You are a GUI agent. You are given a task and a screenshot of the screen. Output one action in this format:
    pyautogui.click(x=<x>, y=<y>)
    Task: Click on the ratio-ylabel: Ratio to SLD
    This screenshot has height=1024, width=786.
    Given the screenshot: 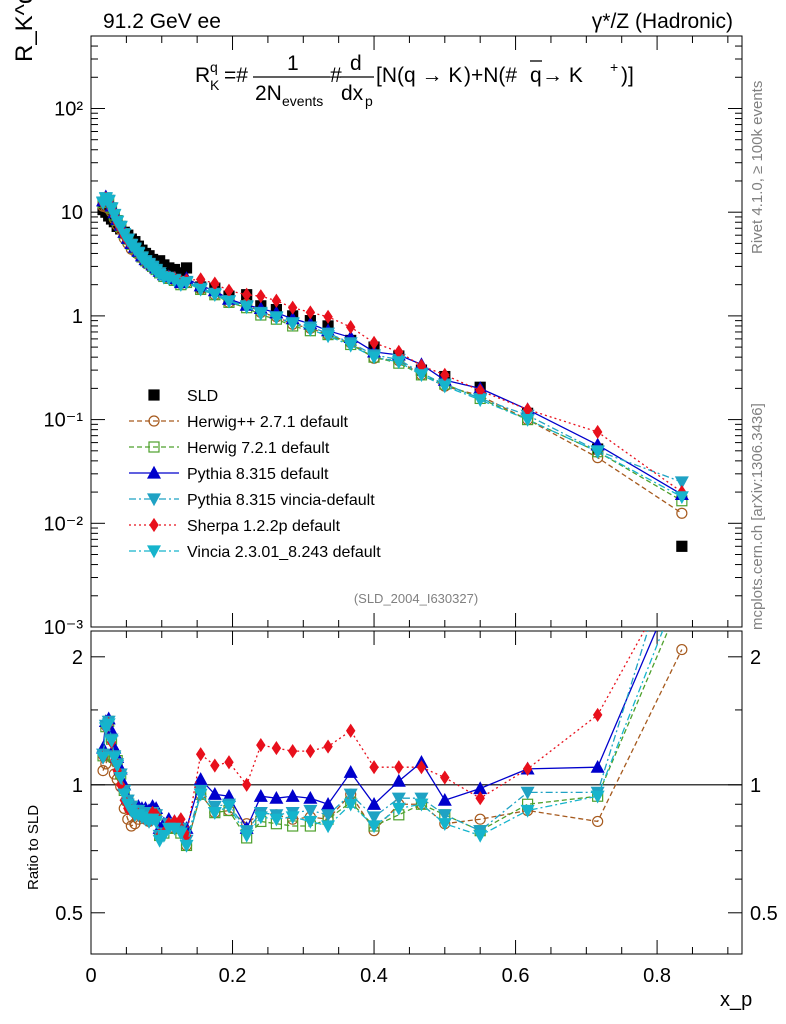 What is the action you would take?
    pyautogui.click(x=33, y=847)
    